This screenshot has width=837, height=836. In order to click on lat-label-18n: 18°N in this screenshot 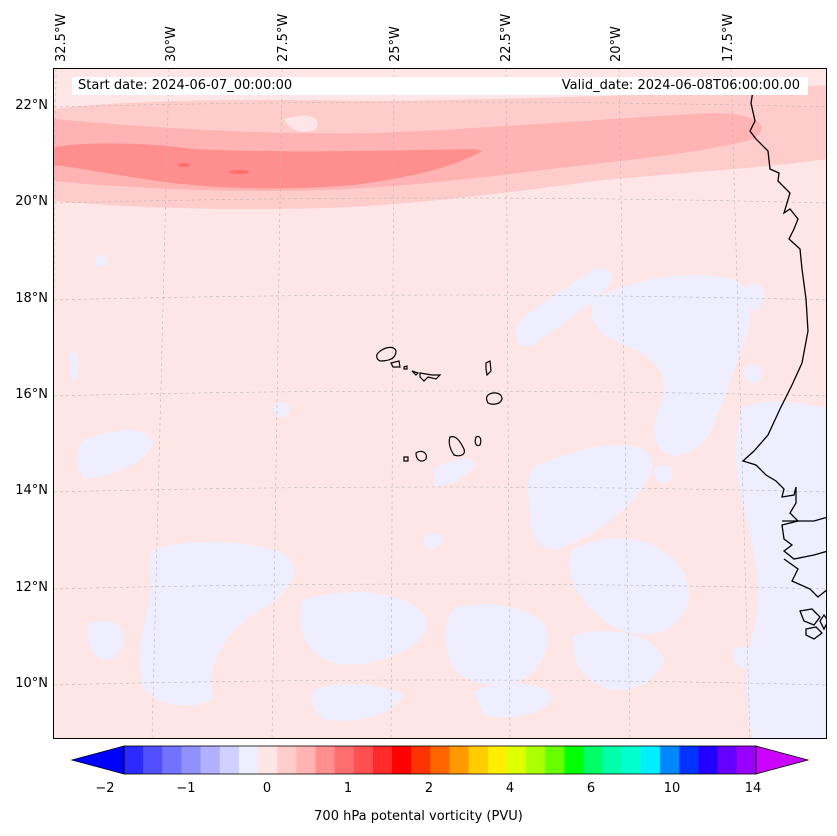, I will do `click(31, 298)`.